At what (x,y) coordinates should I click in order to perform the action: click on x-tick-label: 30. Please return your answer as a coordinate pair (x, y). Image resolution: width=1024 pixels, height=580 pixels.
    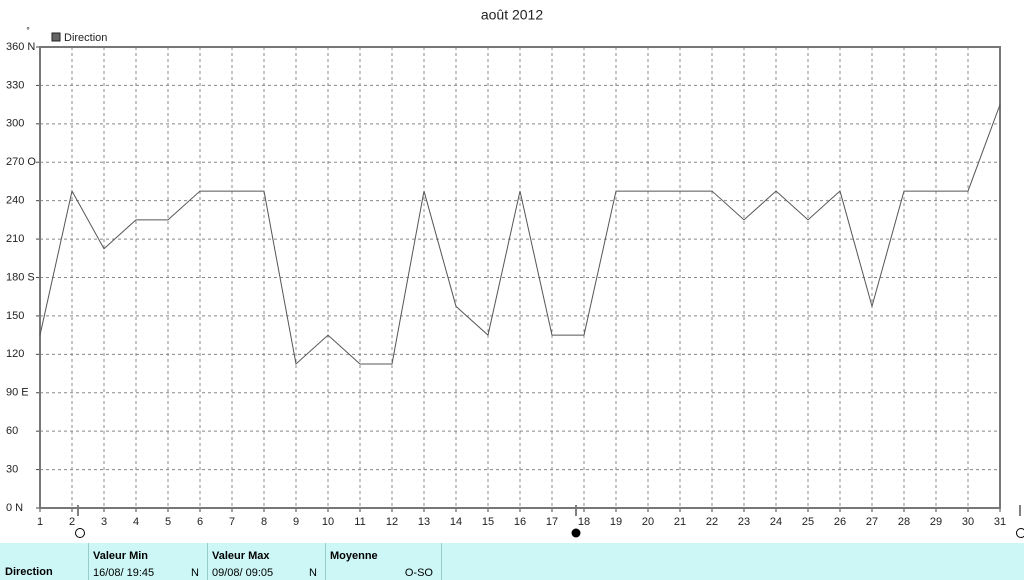
    Looking at the image, I should click on (968, 522).